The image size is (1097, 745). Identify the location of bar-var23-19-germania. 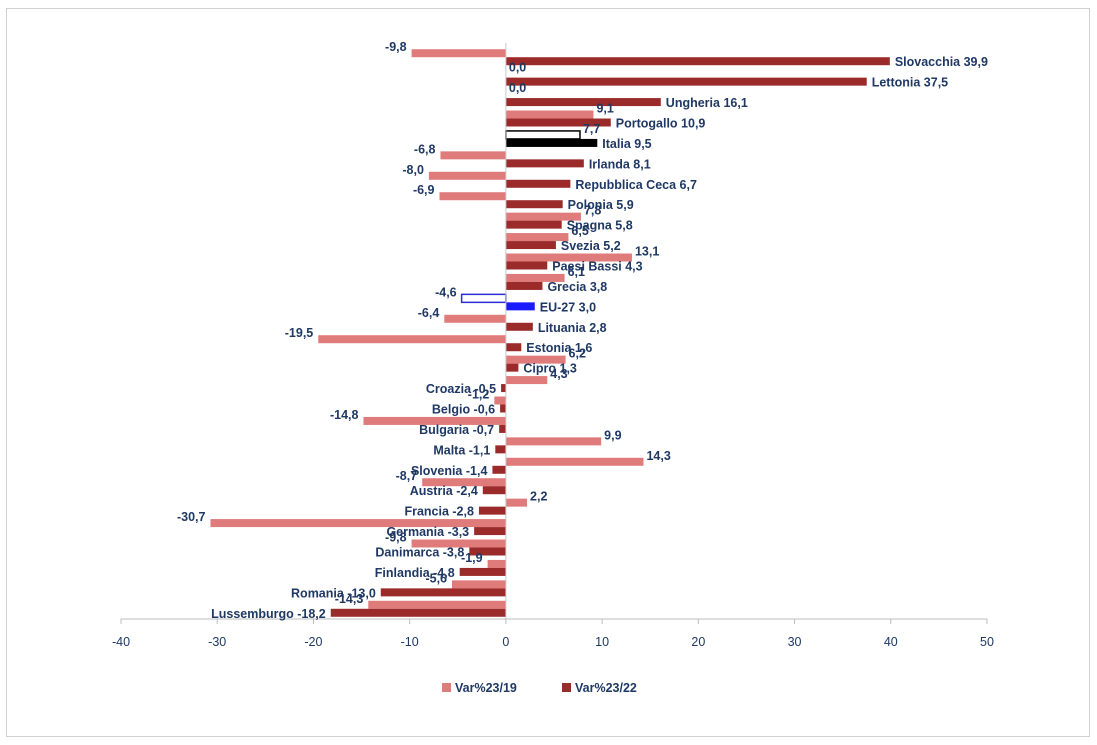
(358, 523).